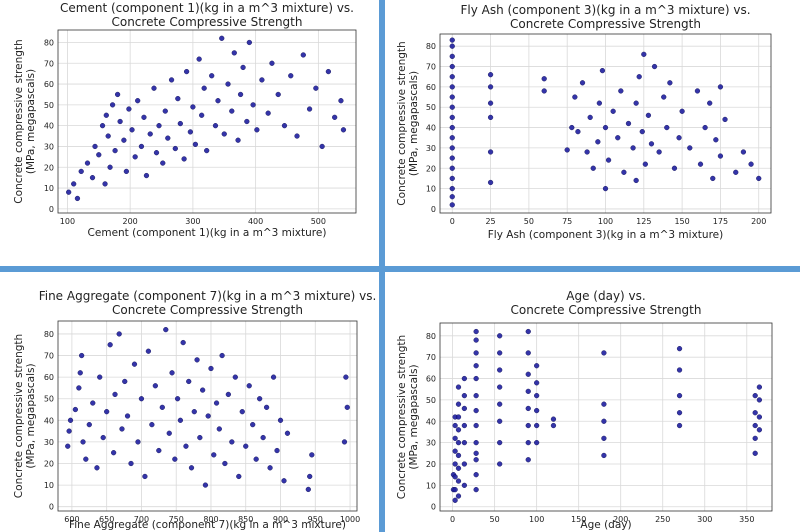  Describe the element at coordinates (49, 356) in the screenshot. I see `y-tick-label: 70` at that location.